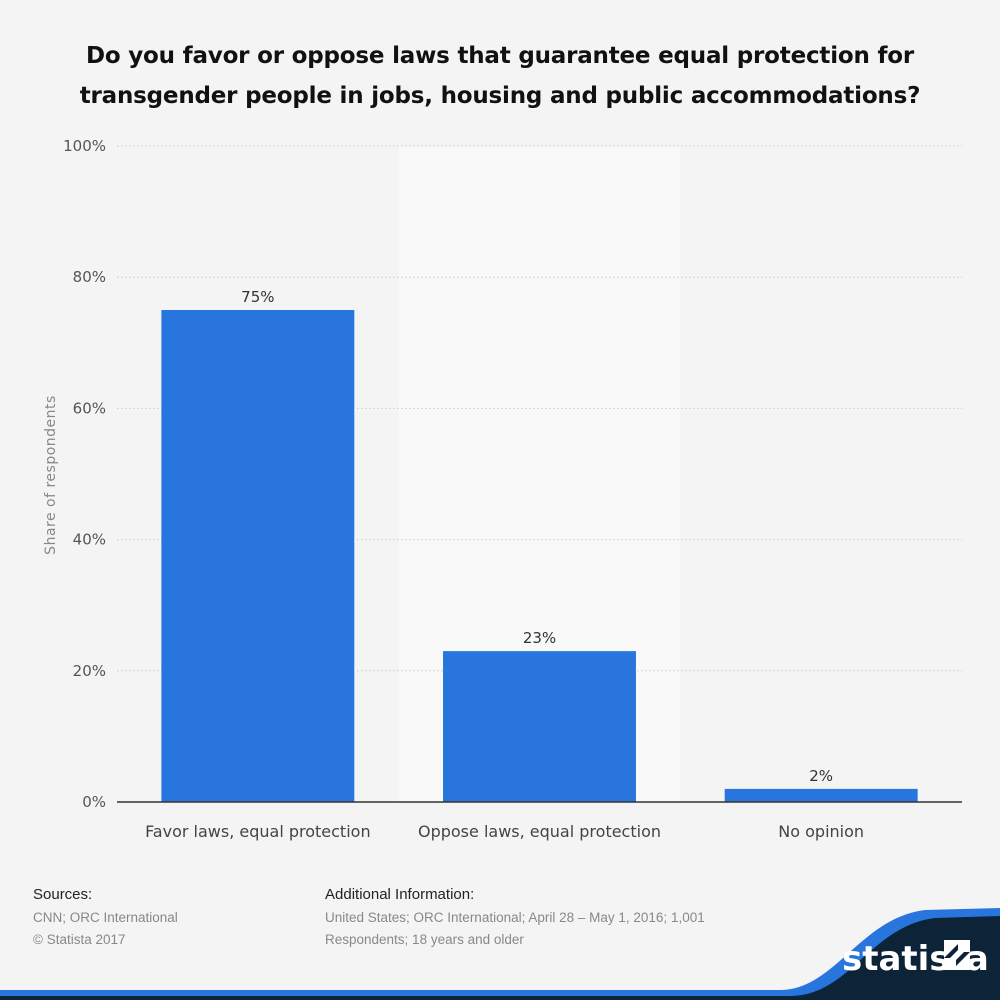  What do you see at coordinates (821, 831) in the screenshot?
I see `category-label: No opinion` at bounding box center [821, 831].